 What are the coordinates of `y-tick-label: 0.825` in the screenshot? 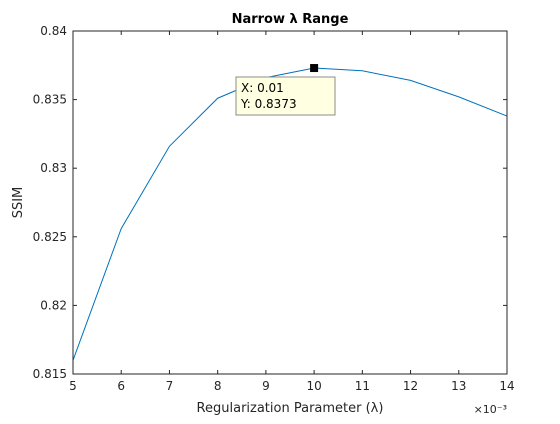 It's located at (50, 237).